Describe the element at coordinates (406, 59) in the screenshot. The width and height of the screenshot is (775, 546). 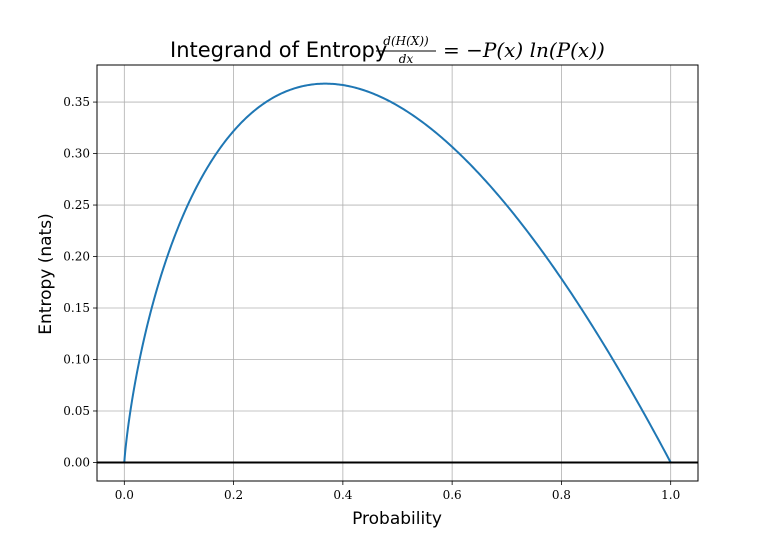
I see `title-formula-denominator: dx` at that location.